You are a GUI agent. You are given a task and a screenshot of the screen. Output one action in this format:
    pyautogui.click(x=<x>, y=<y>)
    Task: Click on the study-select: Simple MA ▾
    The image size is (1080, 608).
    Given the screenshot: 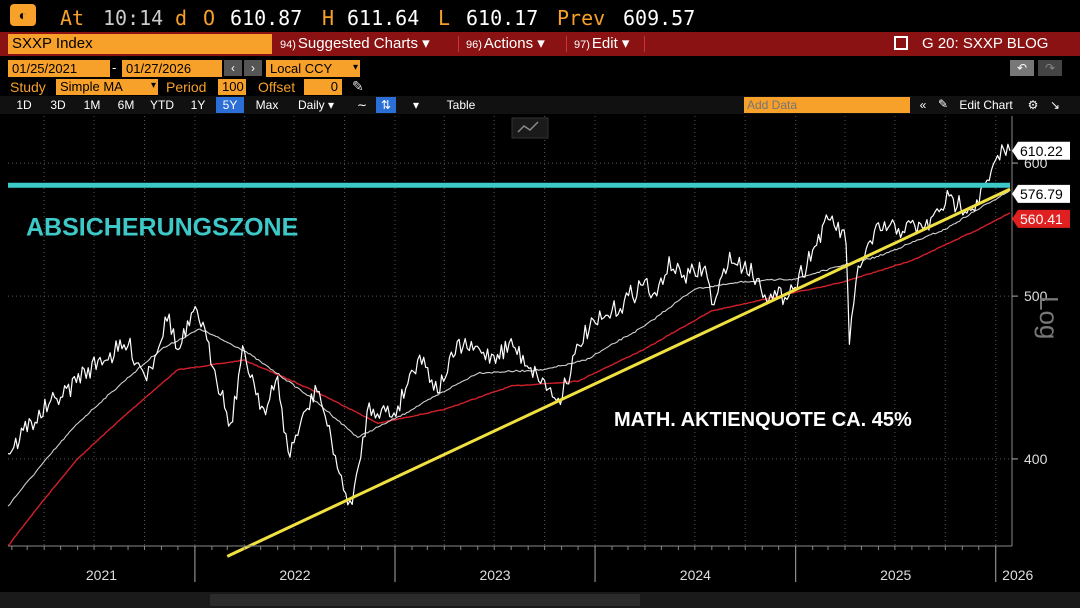 What is the action you would take?
    pyautogui.click(x=107, y=87)
    